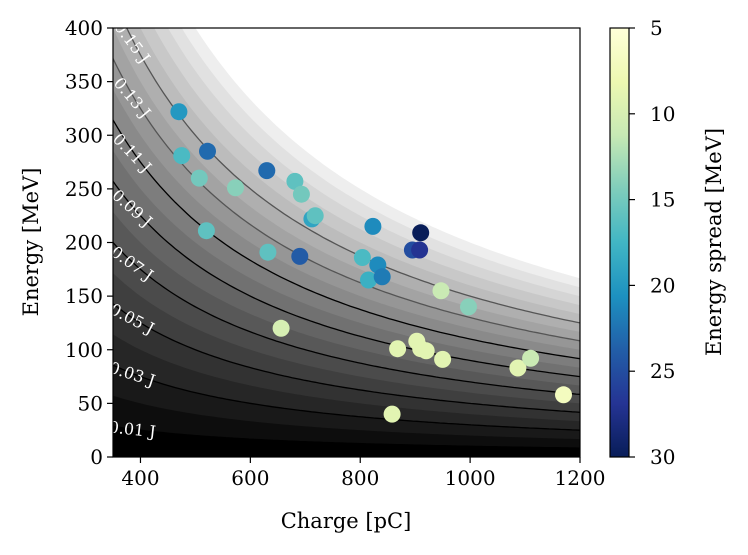 The image size is (748, 555). What do you see at coordinates (84, 135) in the screenshot?
I see `y-tick-label: 300` at bounding box center [84, 135].